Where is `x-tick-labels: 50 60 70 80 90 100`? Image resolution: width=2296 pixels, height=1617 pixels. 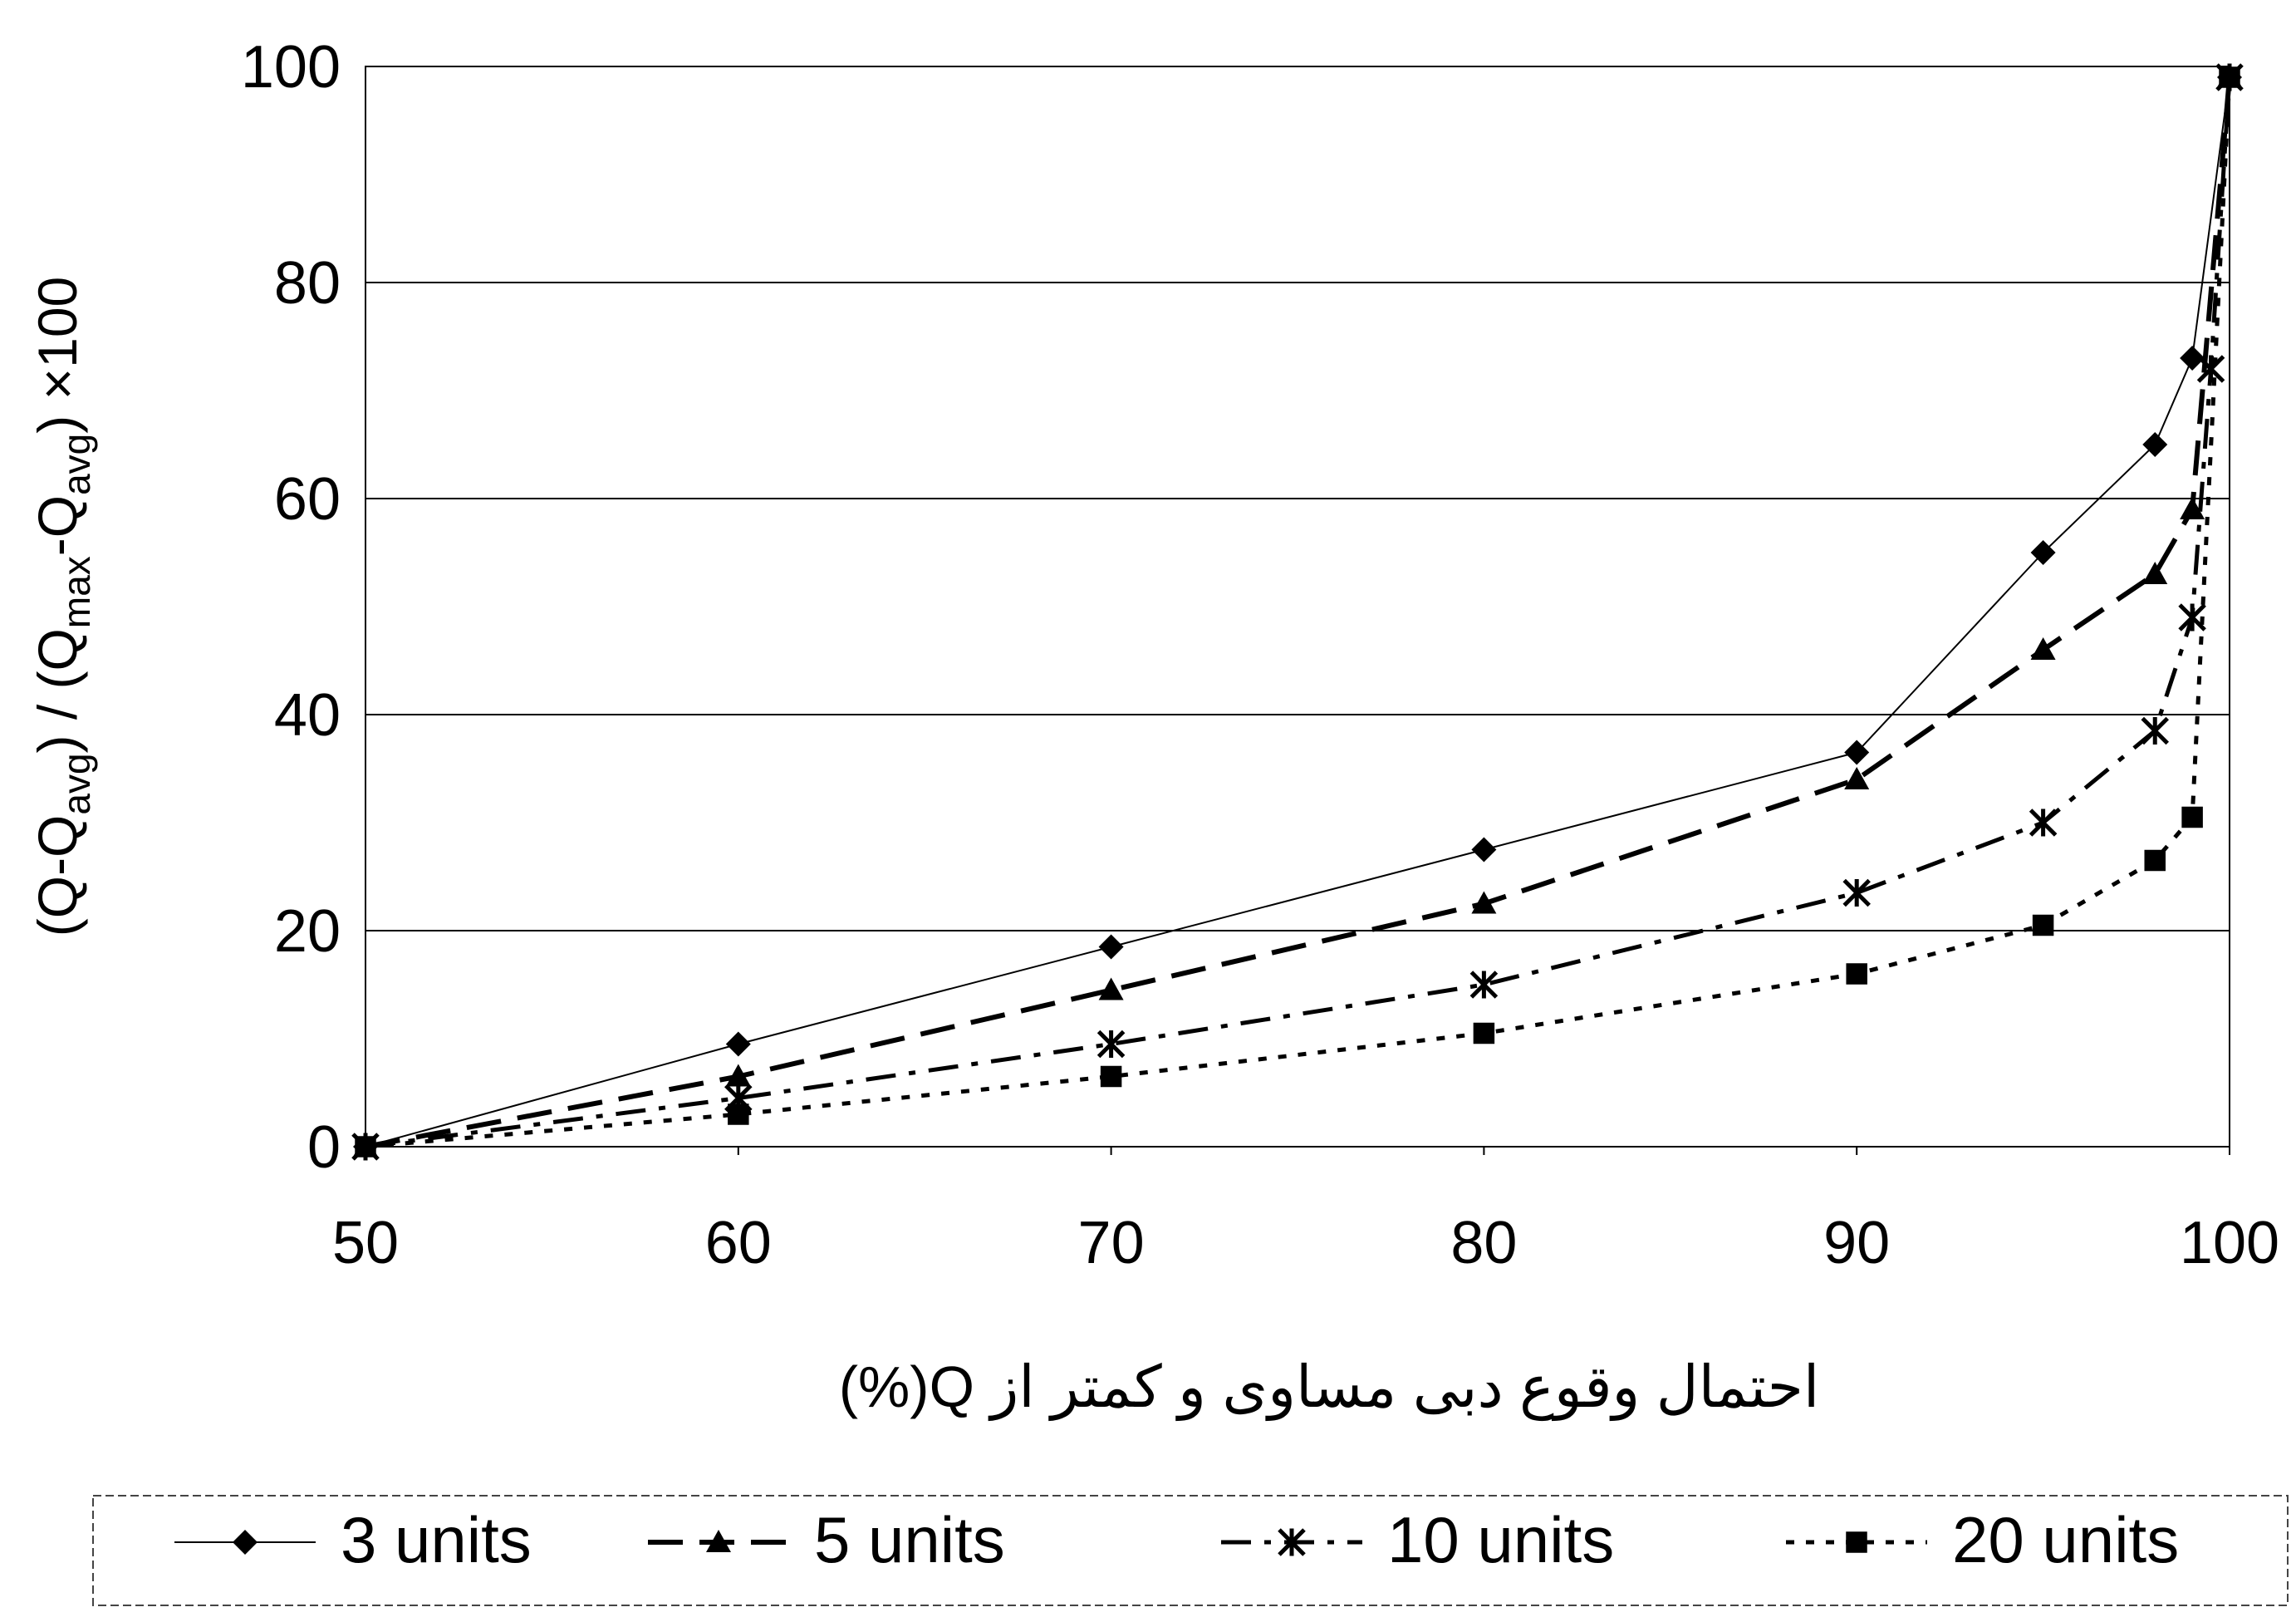 x-tick-labels: 50 60 70 80 90 100 is located at coordinates (1305, 1243).